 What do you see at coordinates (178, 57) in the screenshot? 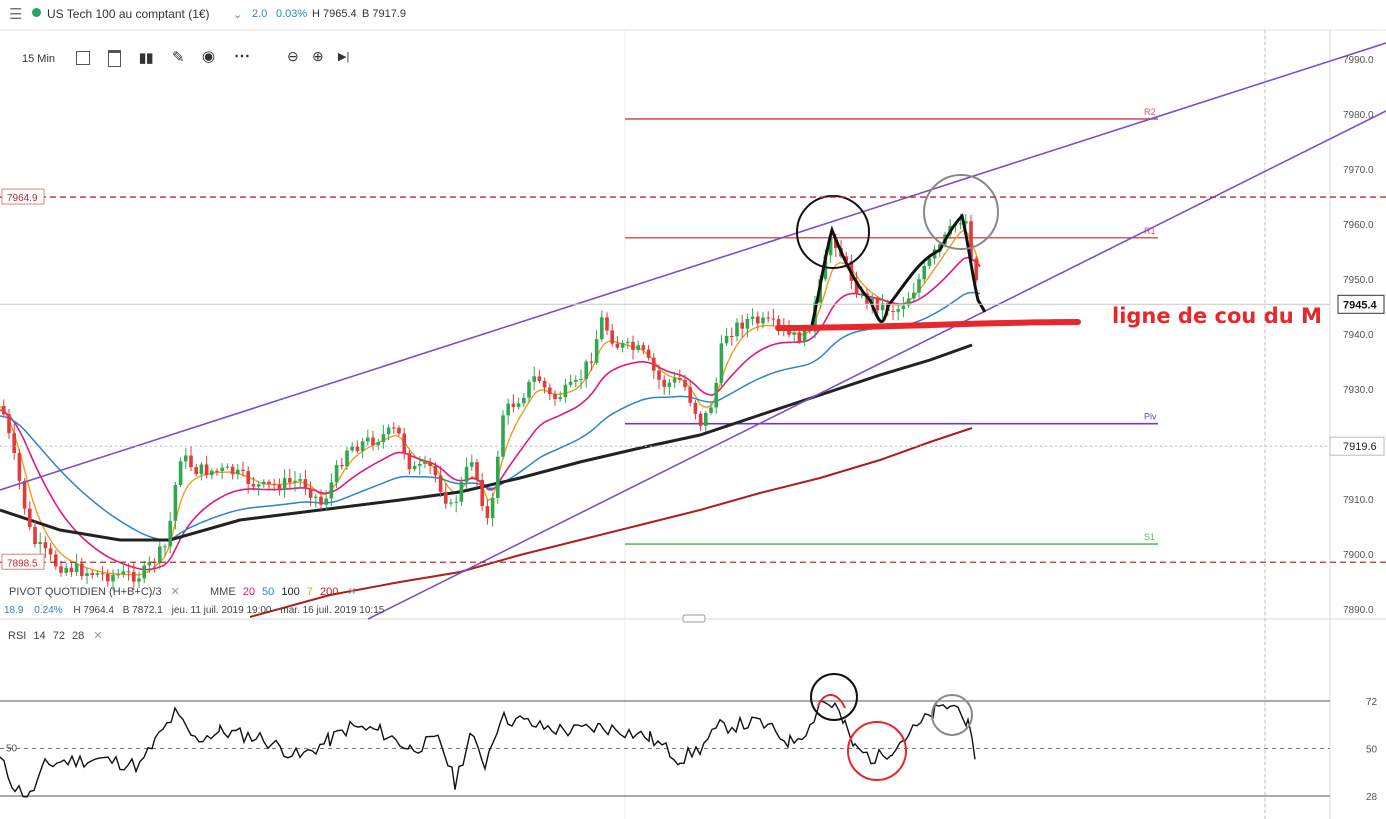
I see `pencil-icon: ✎` at bounding box center [178, 57].